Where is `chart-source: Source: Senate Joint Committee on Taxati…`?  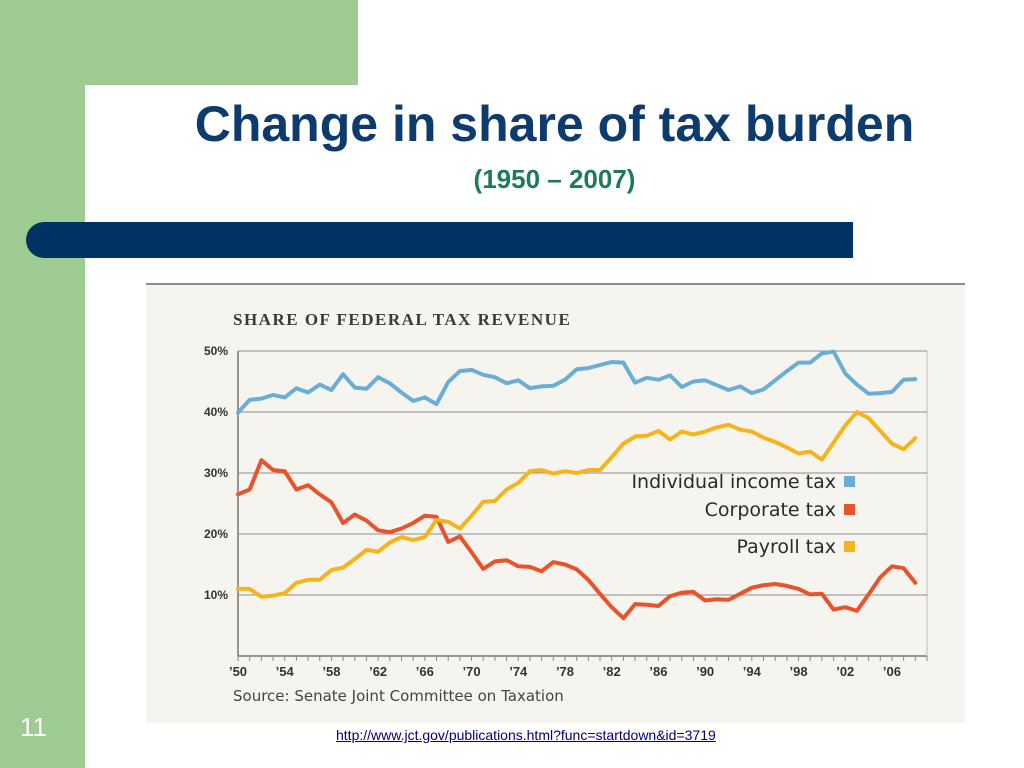 chart-source: Source: Senate Joint Committee on Taxati… is located at coordinates (398, 696).